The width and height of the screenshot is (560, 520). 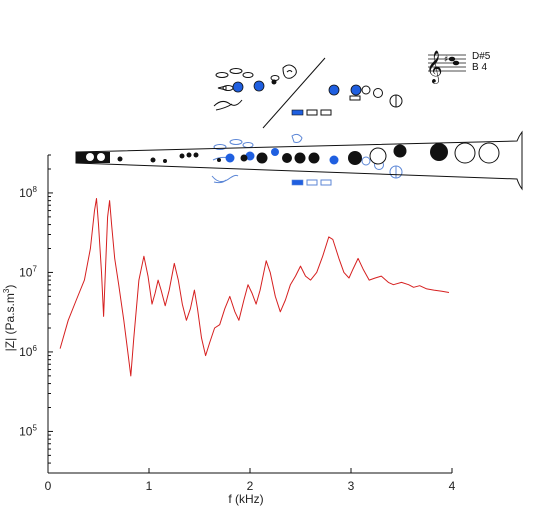 What do you see at coordinates (434, 67) in the screenshot?
I see `treble-clef-icon: 𝄞` at bounding box center [434, 67].